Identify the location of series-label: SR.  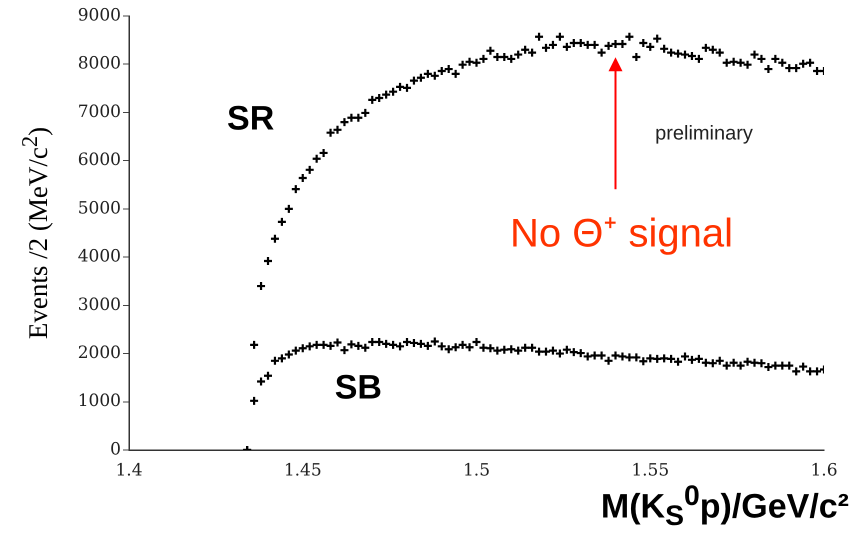
(250, 119).